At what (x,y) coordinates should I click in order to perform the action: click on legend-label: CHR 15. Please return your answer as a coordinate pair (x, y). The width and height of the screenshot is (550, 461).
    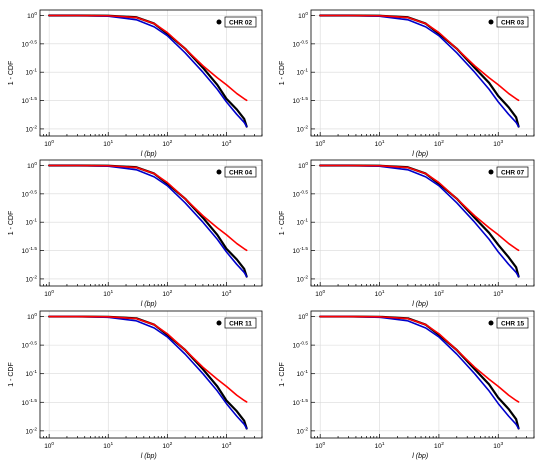
    Looking at the image, I should click on (513, 324).